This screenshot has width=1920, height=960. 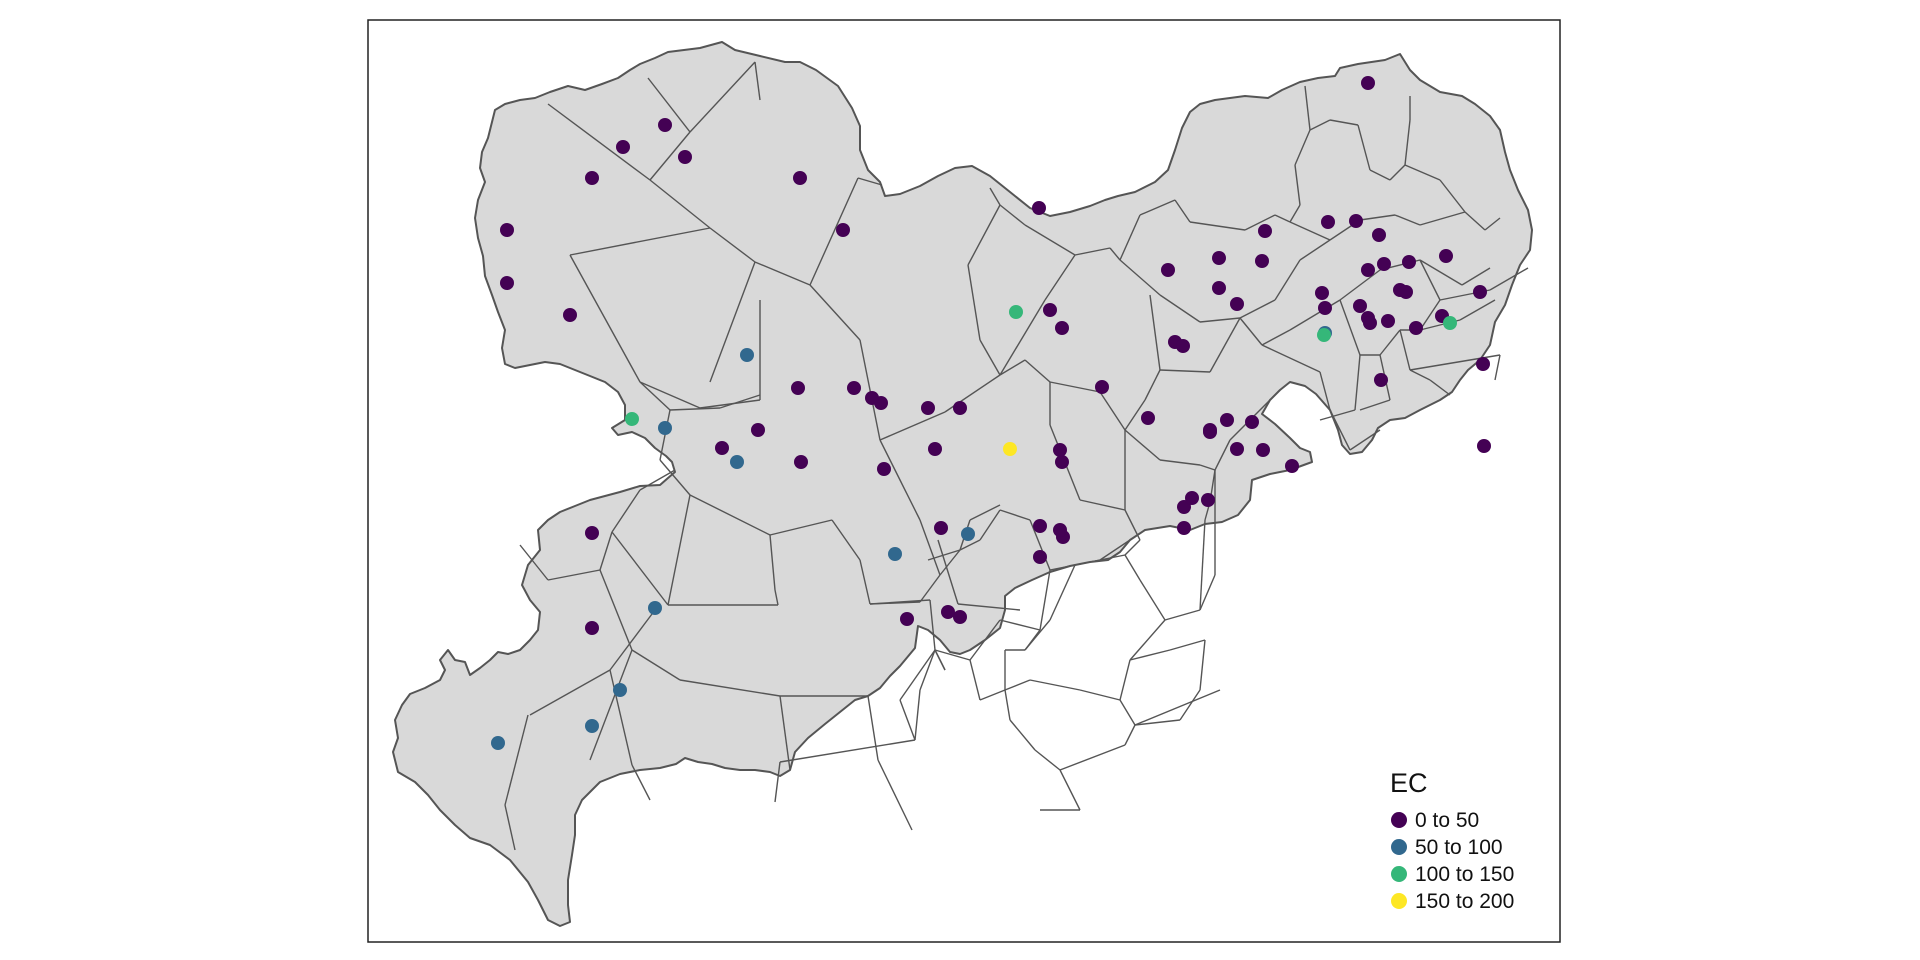 I want to click on legend-label: 150 to 200, so click(x=1464, y=901).